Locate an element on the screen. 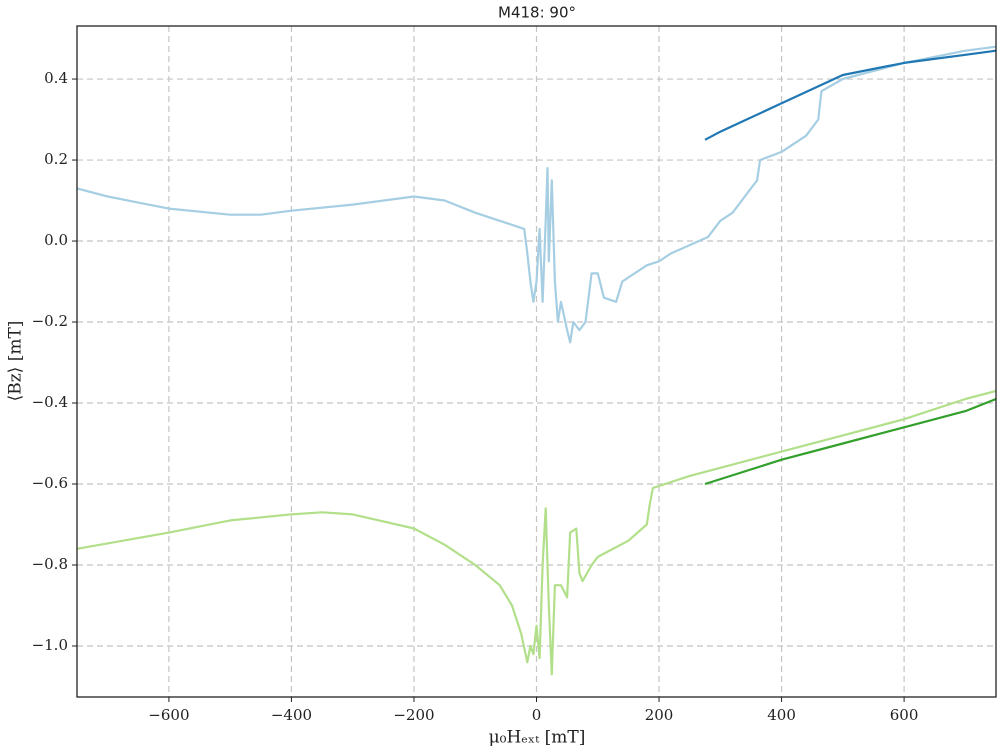 This screenshot has height=756, width=1004. y-tick-label: 0.2 is located at coordinates (56, 159).